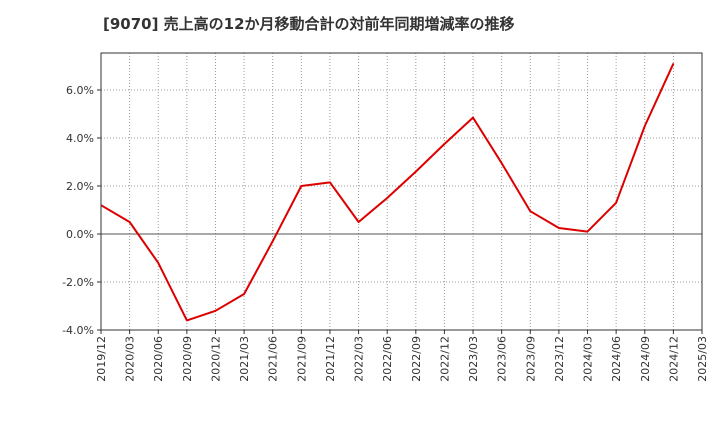 Image resolution: width=720 pixels, height=440 pixels. Describe the element at coordinates (502, 359) in the screenshot. I see `x-tick-label: 2023/06` at that location.